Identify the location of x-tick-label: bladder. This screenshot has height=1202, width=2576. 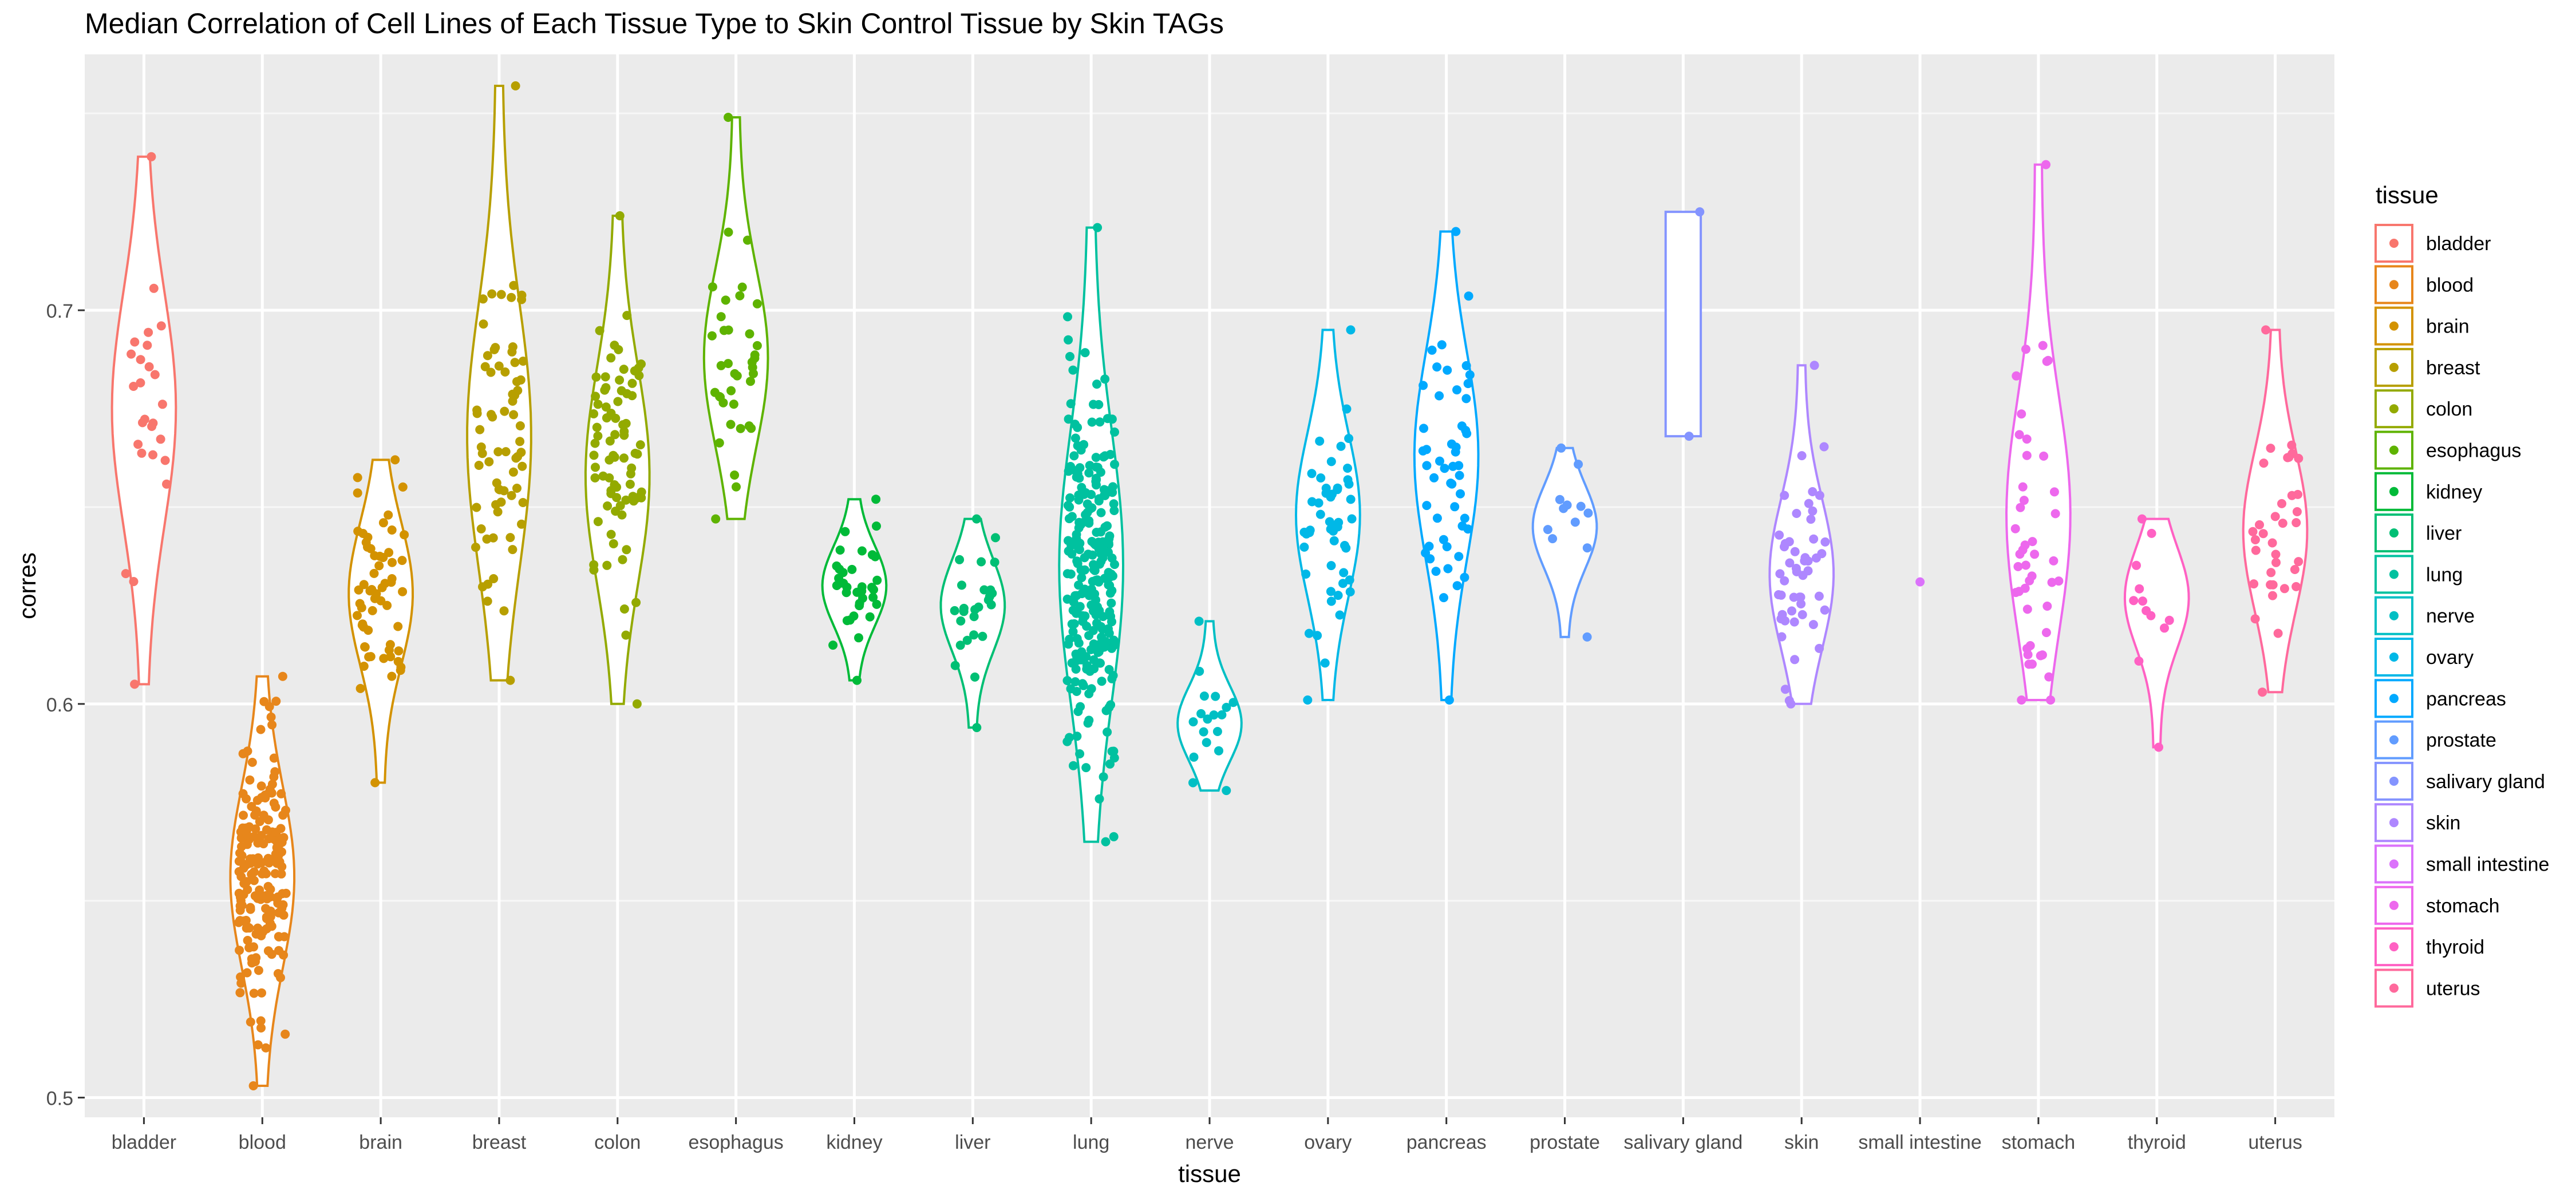
(144, 1143).